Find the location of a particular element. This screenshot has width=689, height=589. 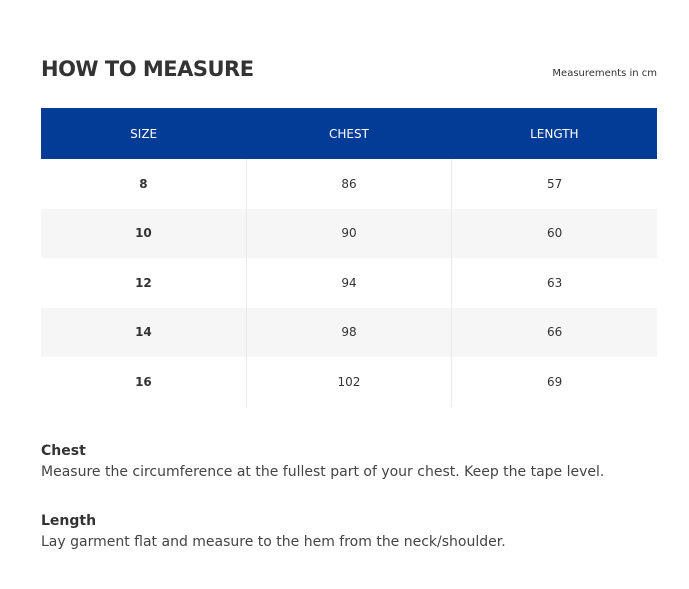

header-chest: CHEST is located at coordinates (349, 133).